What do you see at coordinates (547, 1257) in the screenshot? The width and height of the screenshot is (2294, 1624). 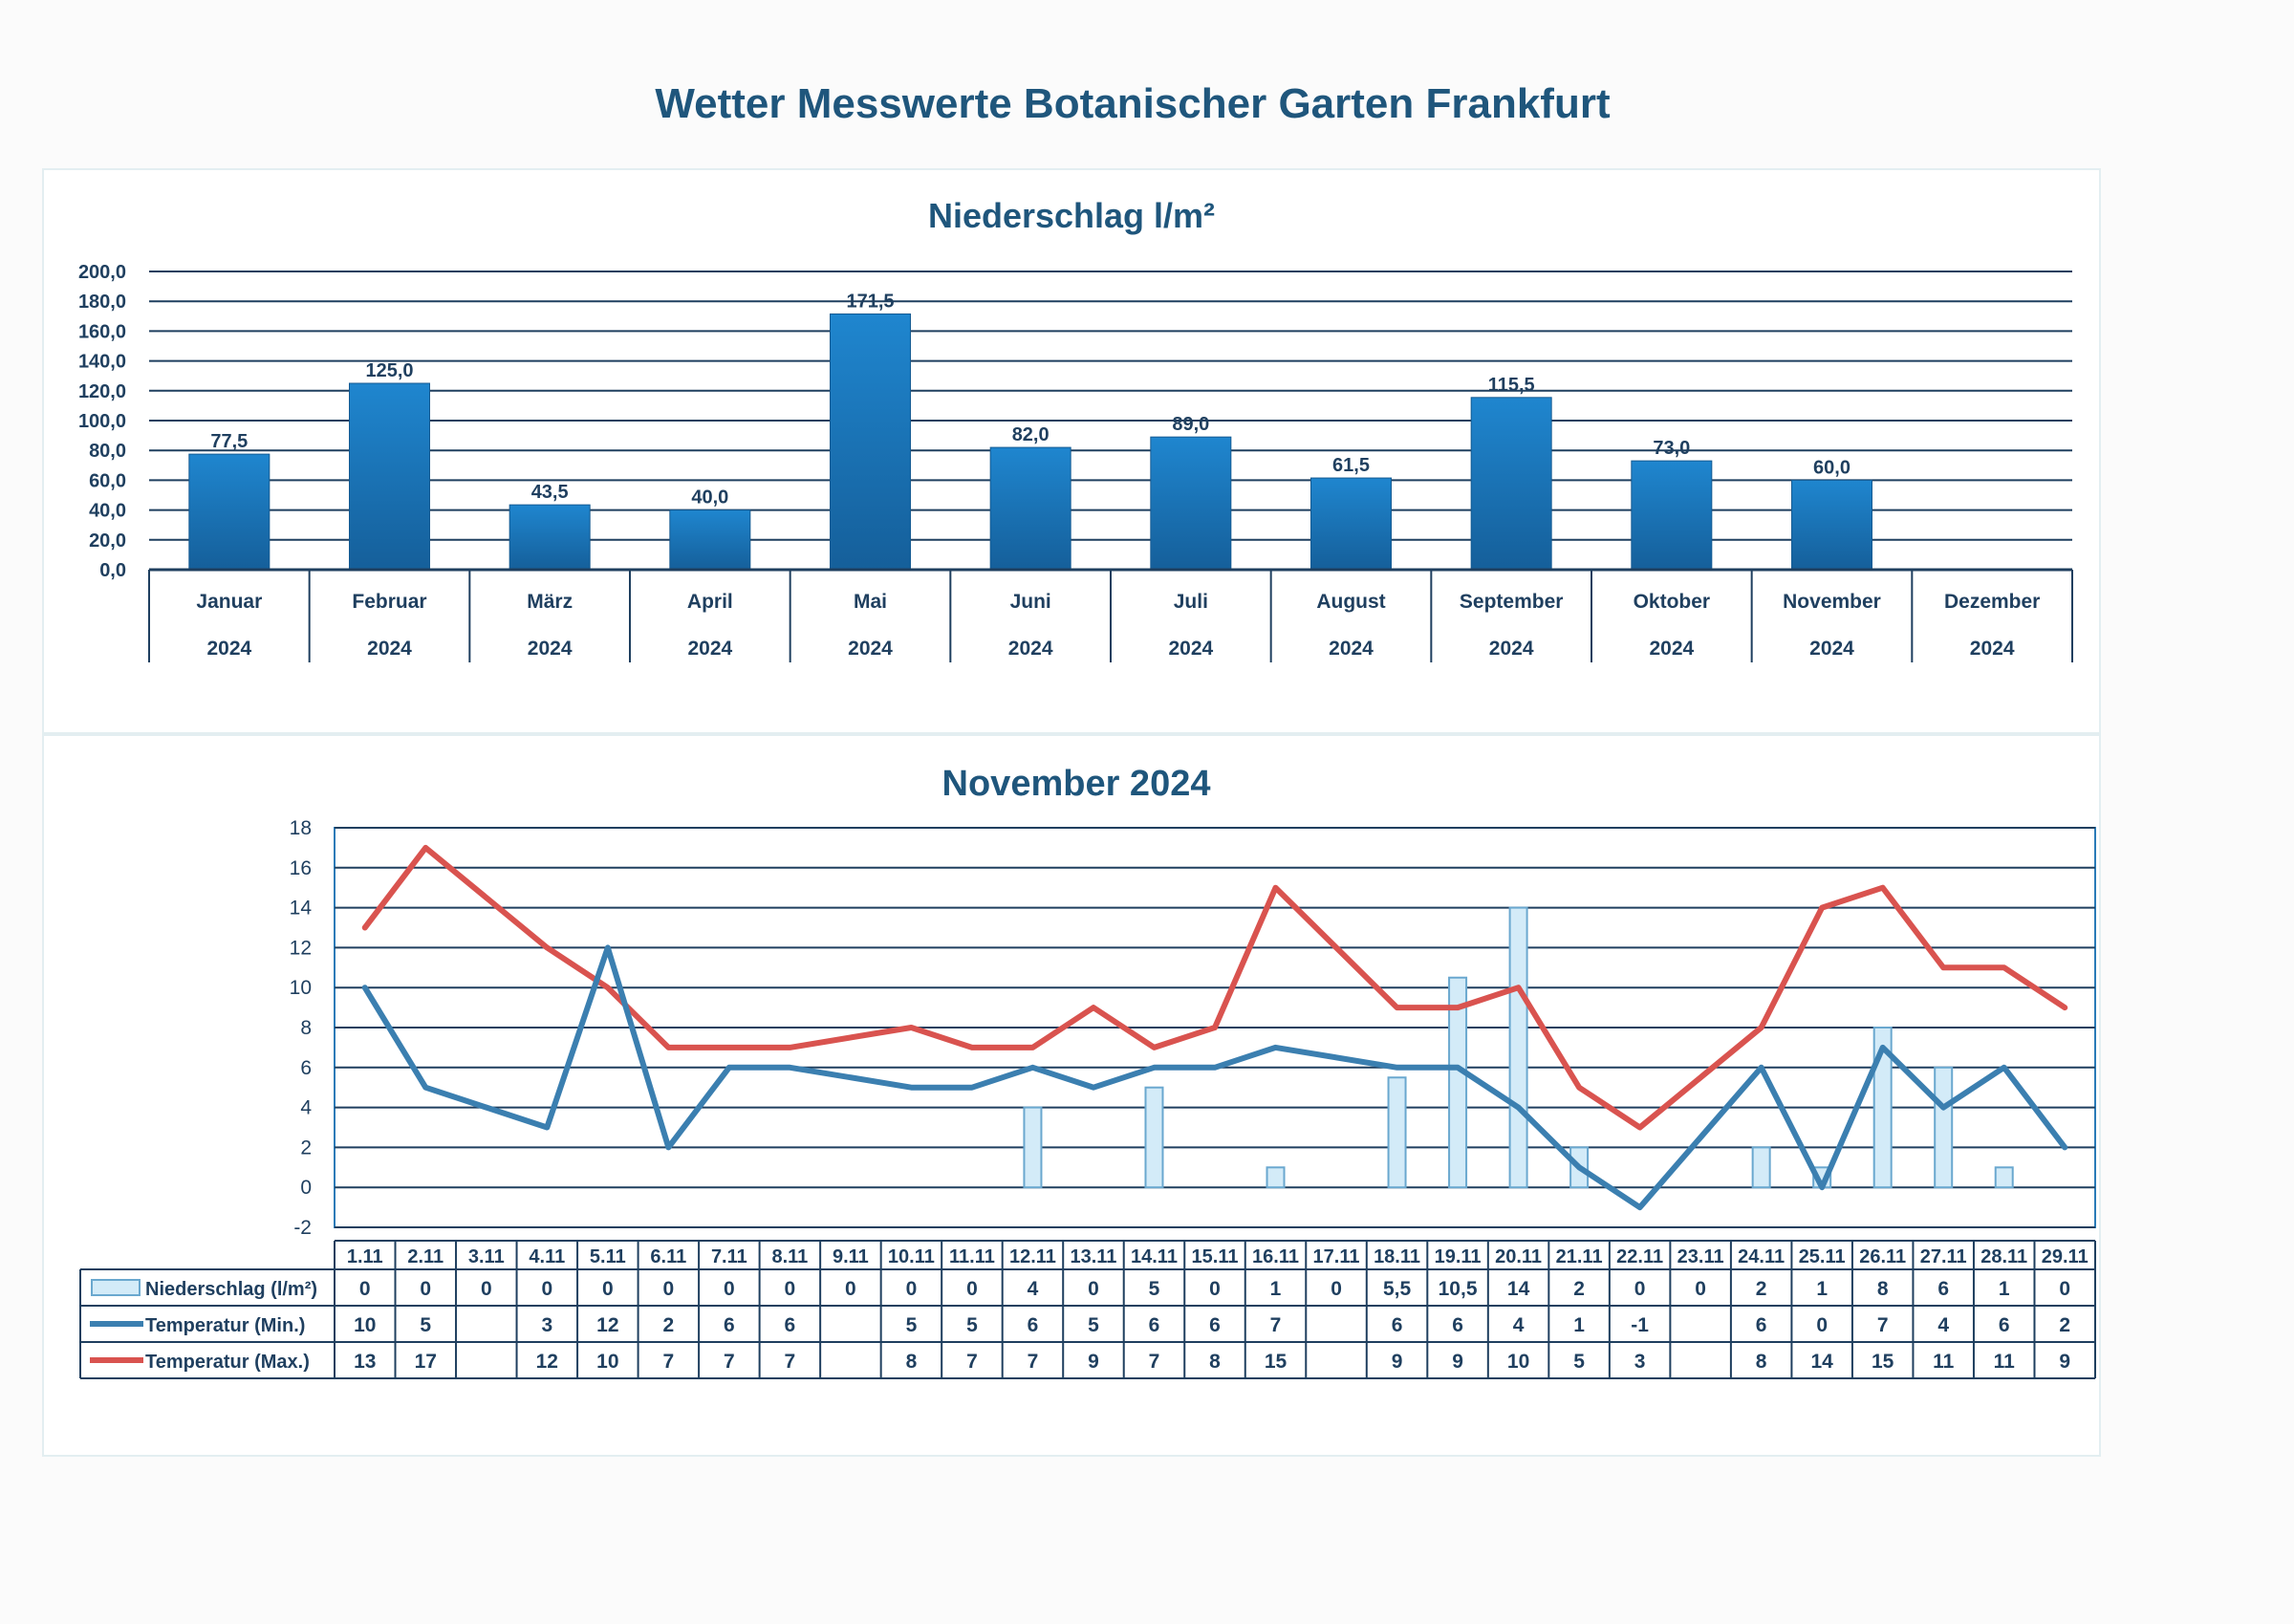 I see `x-tick-label: 4.11` at bounding box center [547, 1257].